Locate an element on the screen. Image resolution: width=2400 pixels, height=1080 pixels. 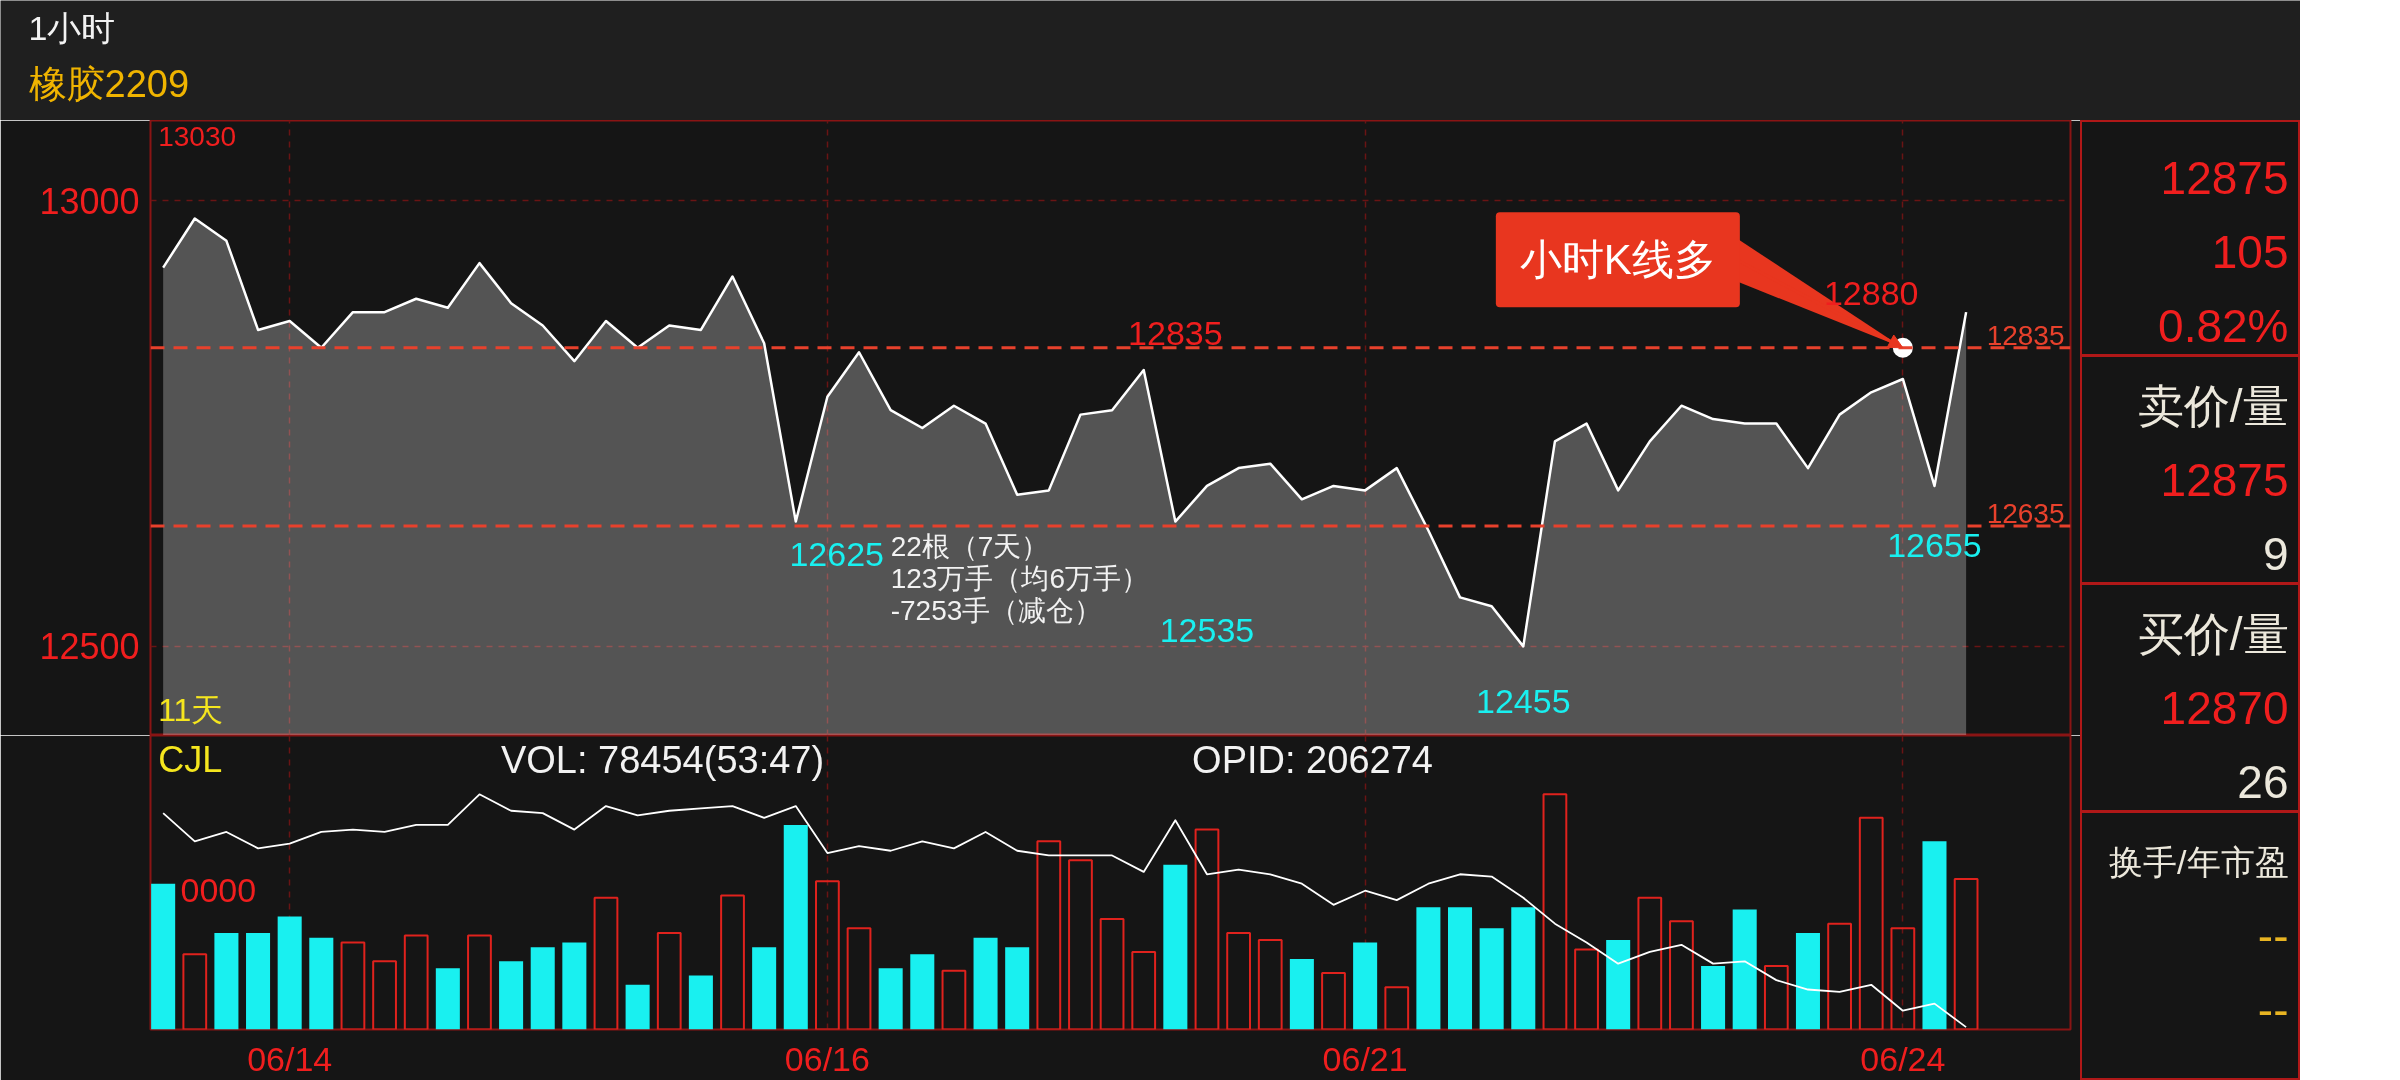
annotation: 13030 is located at coordinates (197, 136).